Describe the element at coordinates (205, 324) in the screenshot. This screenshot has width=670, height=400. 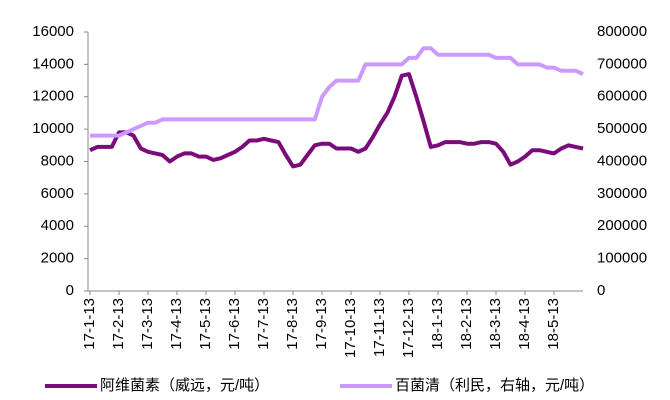
I see `x-tick-label: 17-5-13` at that location.